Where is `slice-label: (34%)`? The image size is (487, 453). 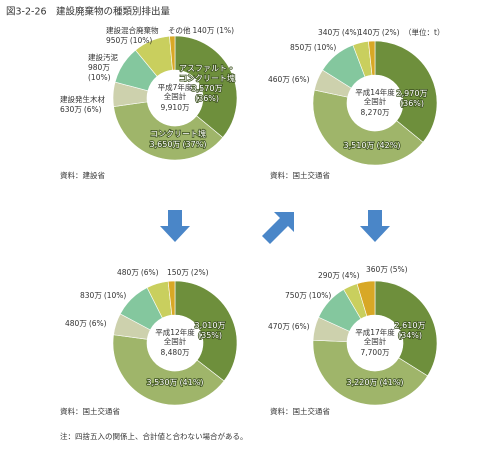 slice-label: (34%) is located at coordinates (410, 335).